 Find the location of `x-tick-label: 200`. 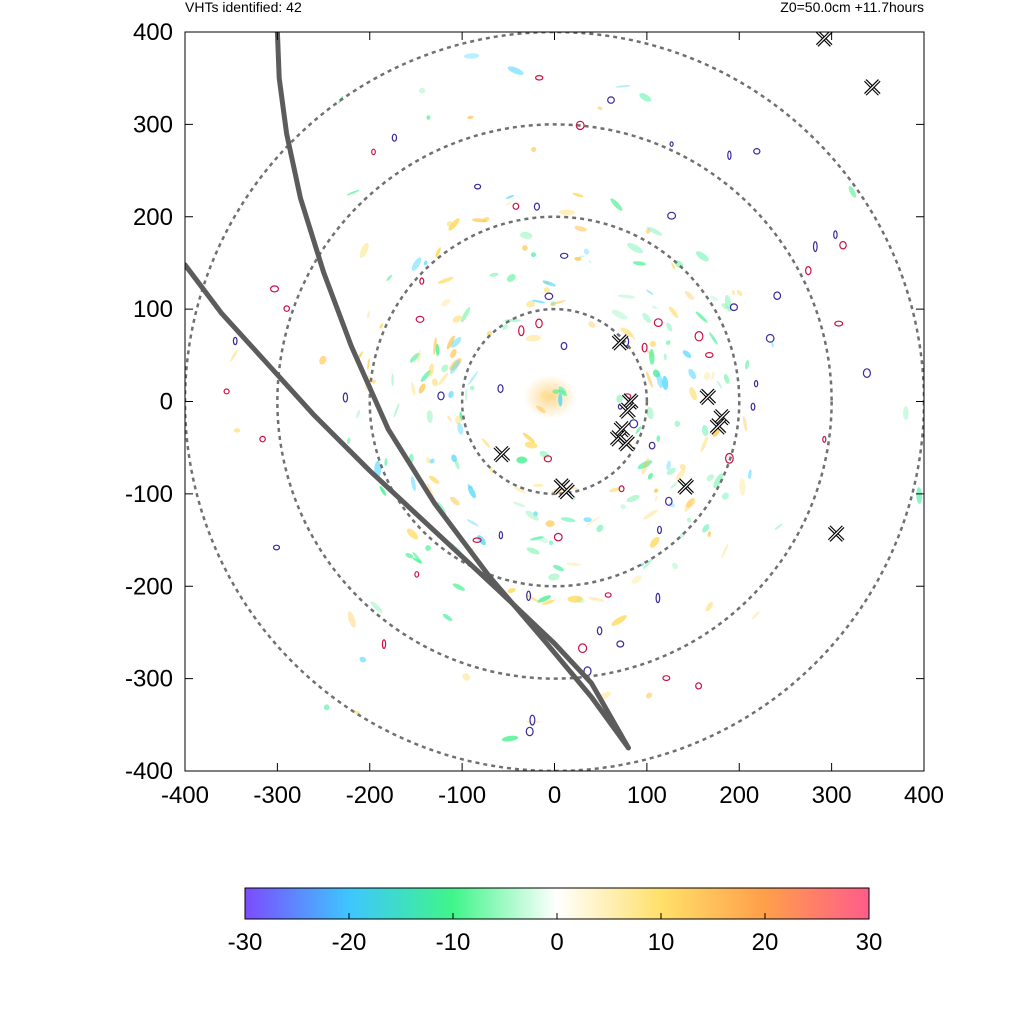

x-tick-label: 200 is located at coordinates (739, 795).